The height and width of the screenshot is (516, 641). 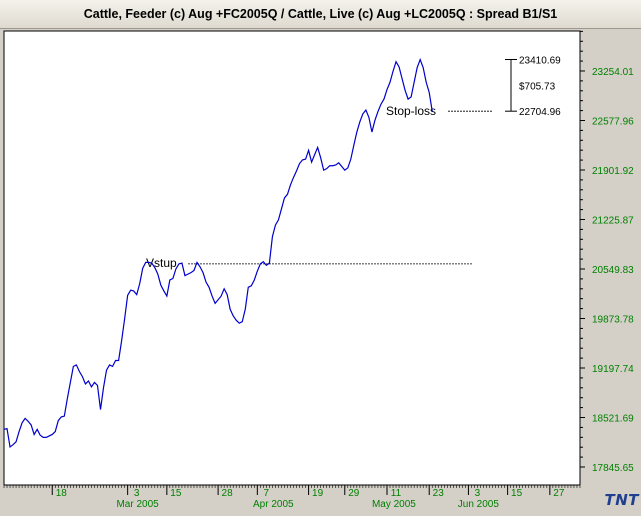 I want to click on x-tick-label: 18, so click(x=62, y=493).